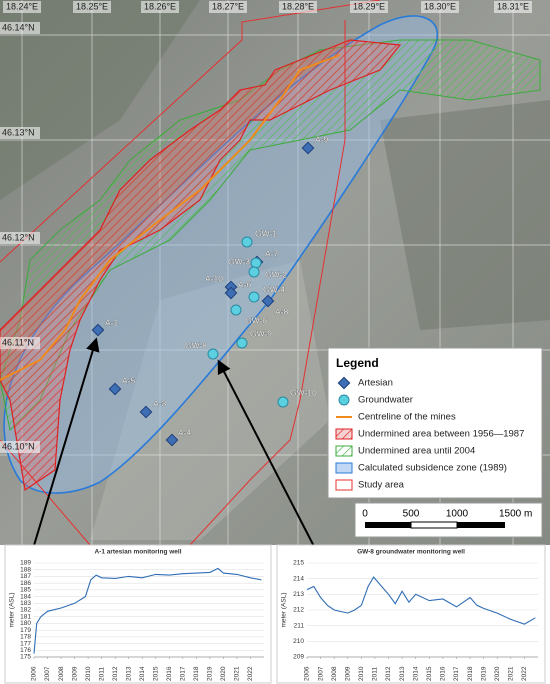 The image size is (550, 684). I want to click on well-label: A-1, so click(112, 322).